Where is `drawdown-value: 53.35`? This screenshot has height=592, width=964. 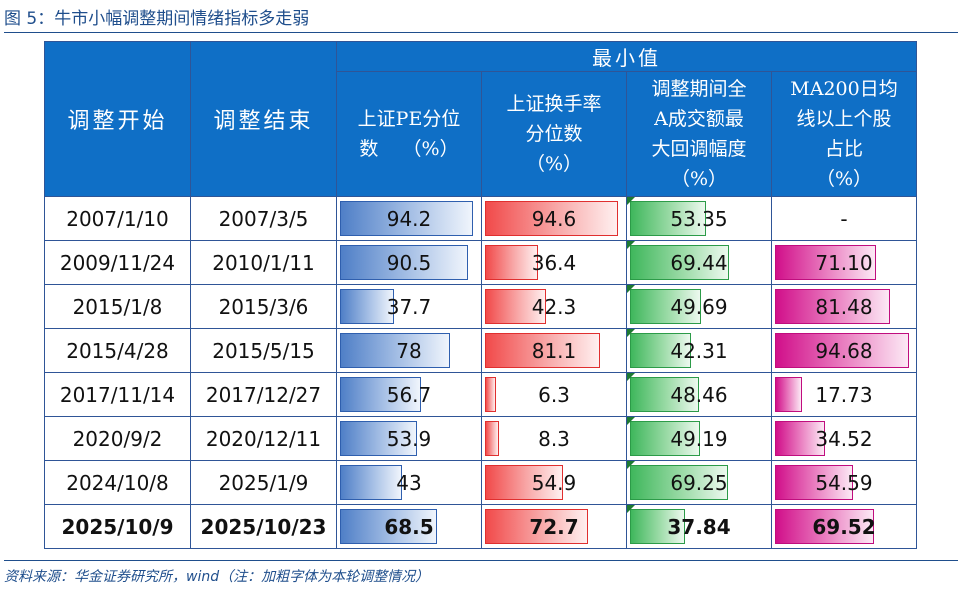 drawdown-value: 53.35 is located at coordinates (699, 218).